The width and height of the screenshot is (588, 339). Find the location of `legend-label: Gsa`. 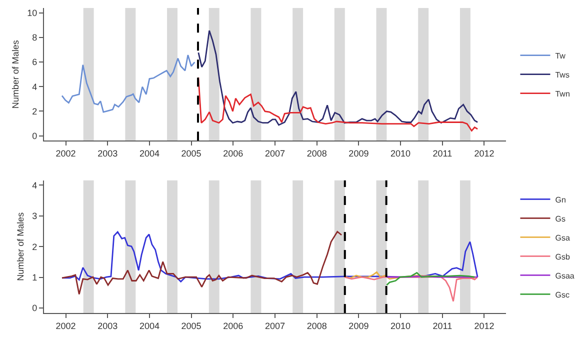

legend-label: Gsa is located at coordinates (562, 237).